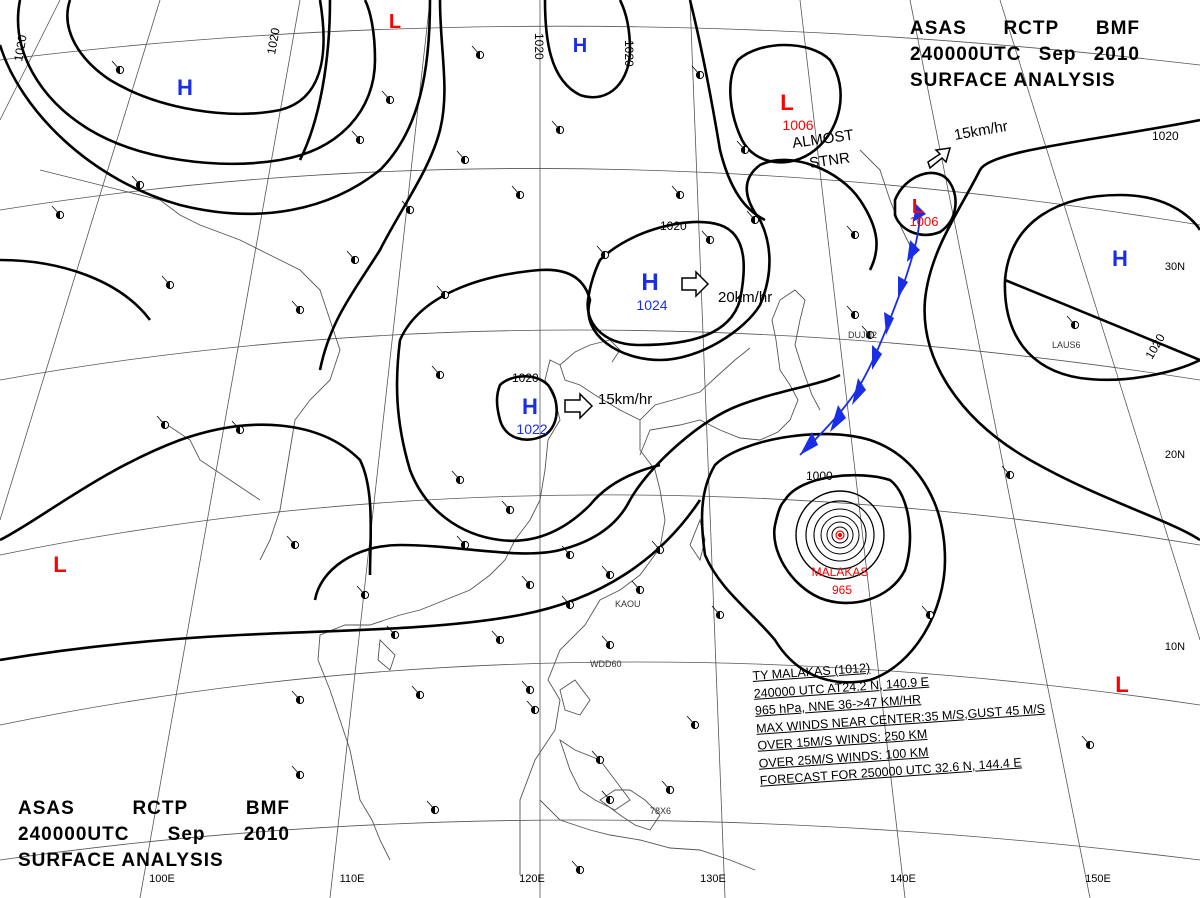 The image size is (1200, 898). Describe the element at coordinates (649, 282) in the screenshot. I see `high-center-1024: H` at that location.